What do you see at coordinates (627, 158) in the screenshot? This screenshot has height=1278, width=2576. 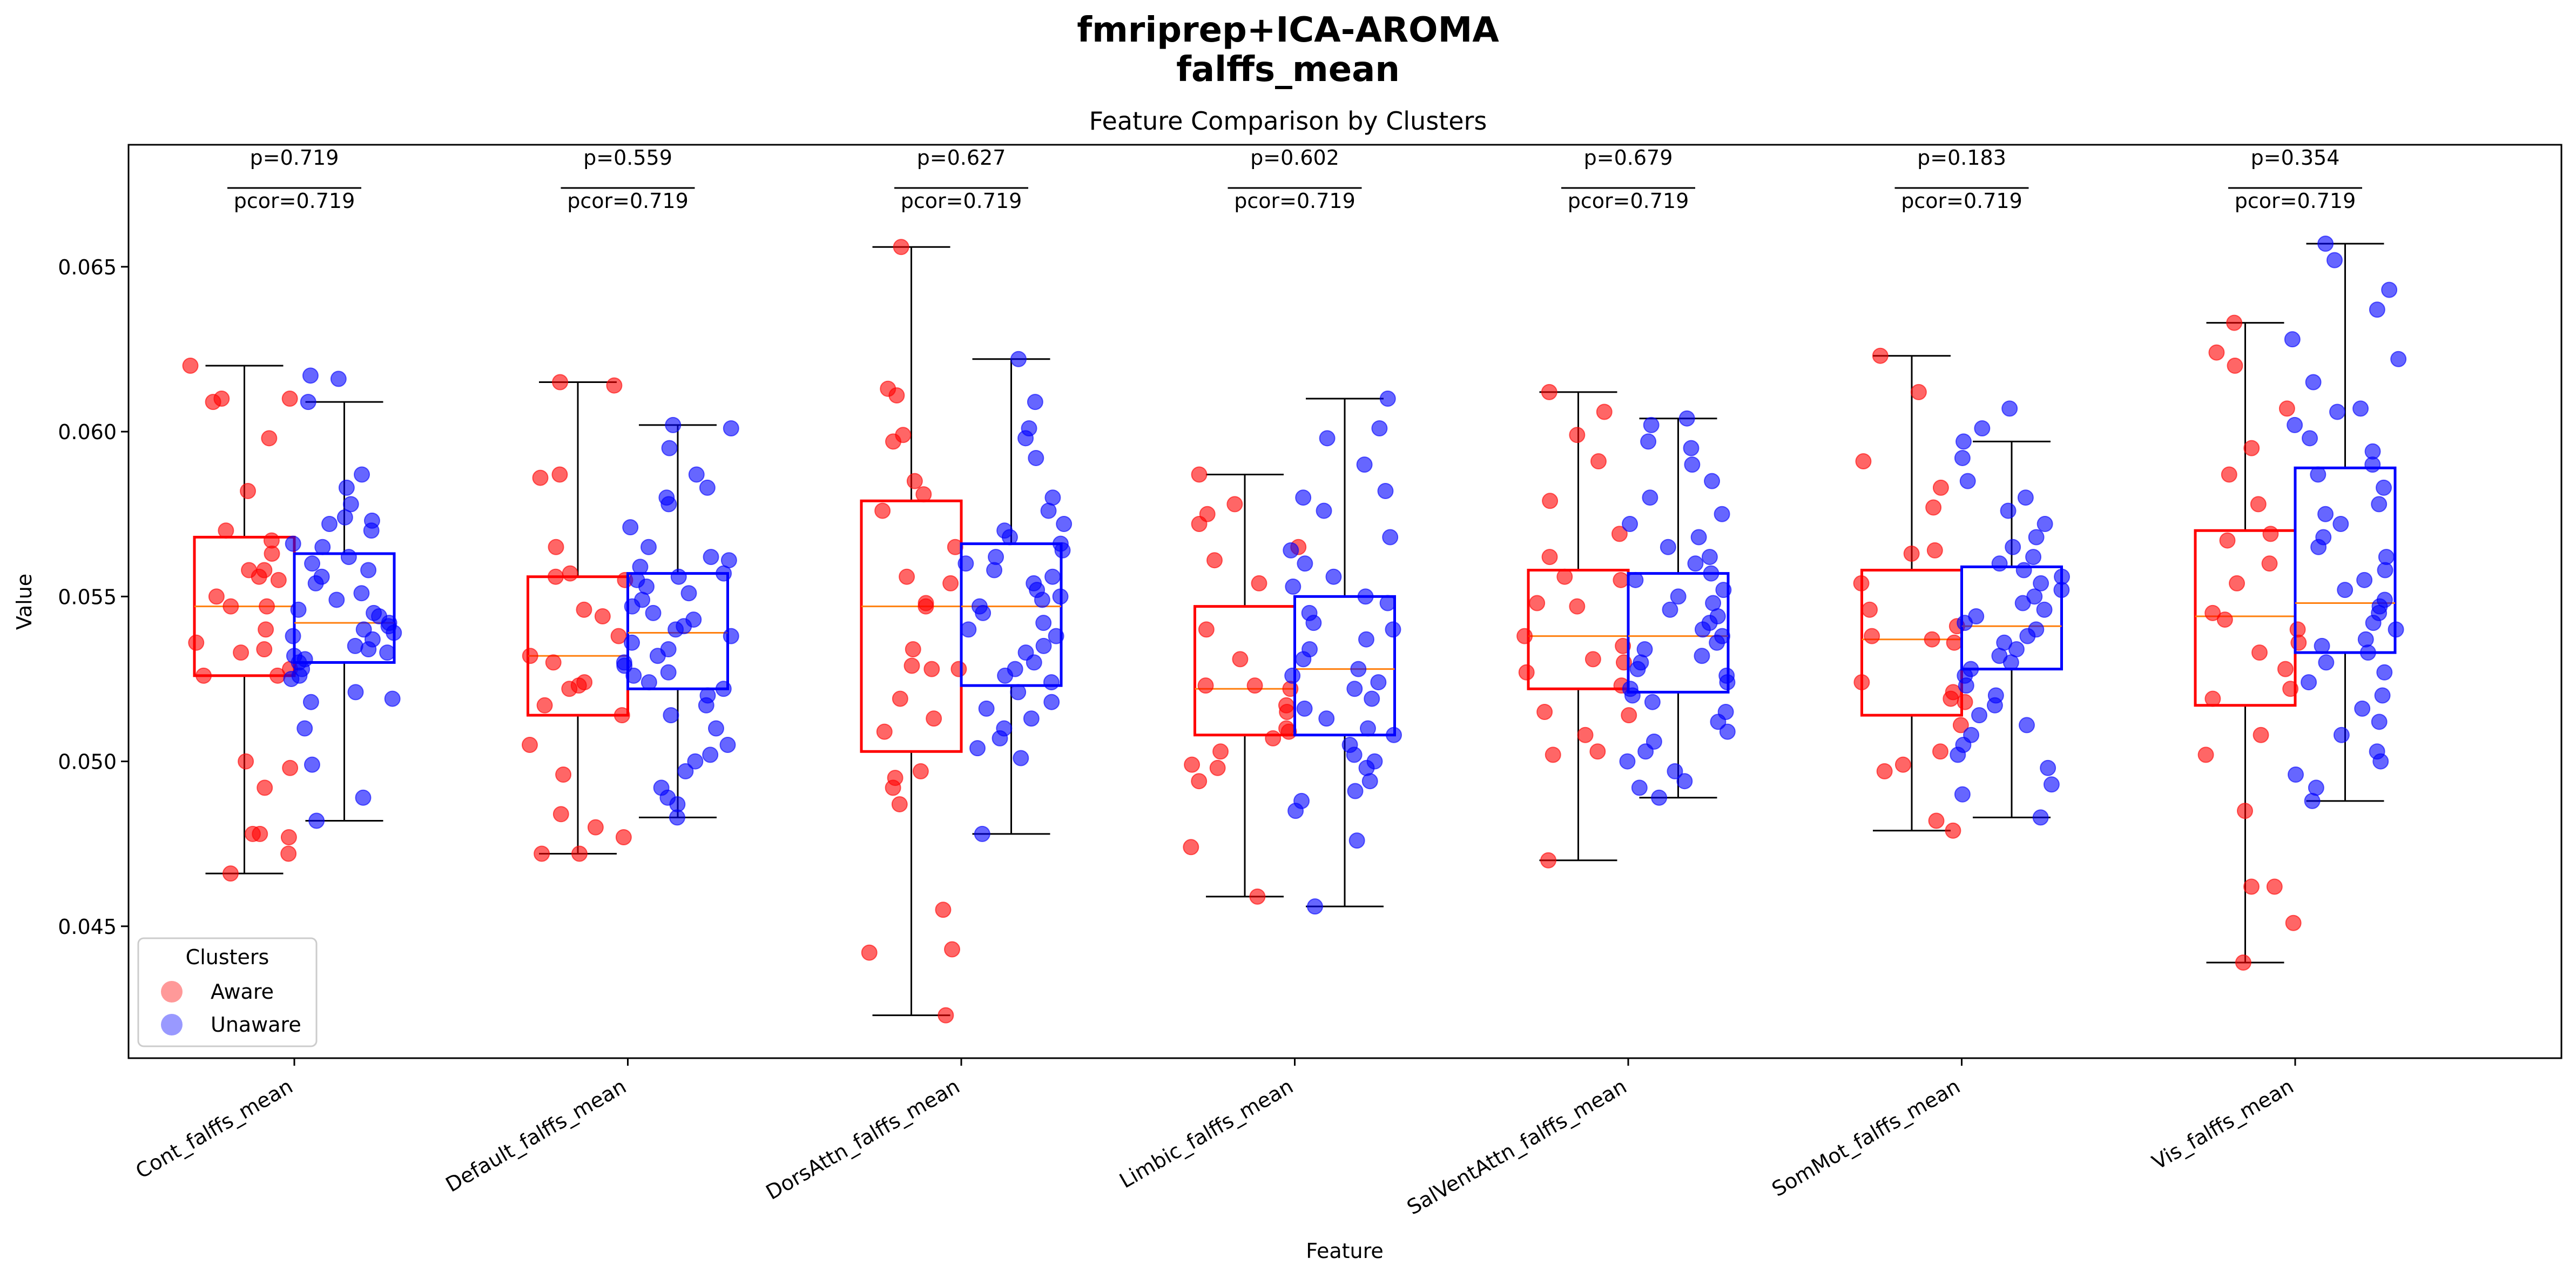 I see `p-value-label: p=0.559` at bounding box center [627, 158].